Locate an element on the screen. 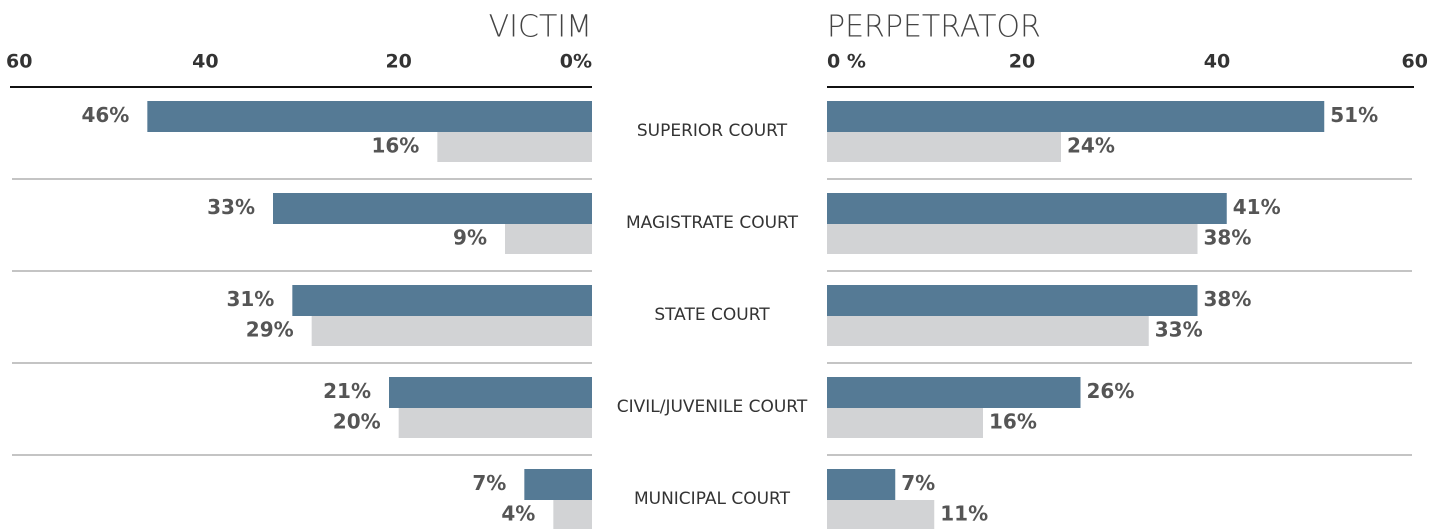 This screenshot has width=1442, height=529. x-tick-label: 0% is located at coordinates (576, 62).